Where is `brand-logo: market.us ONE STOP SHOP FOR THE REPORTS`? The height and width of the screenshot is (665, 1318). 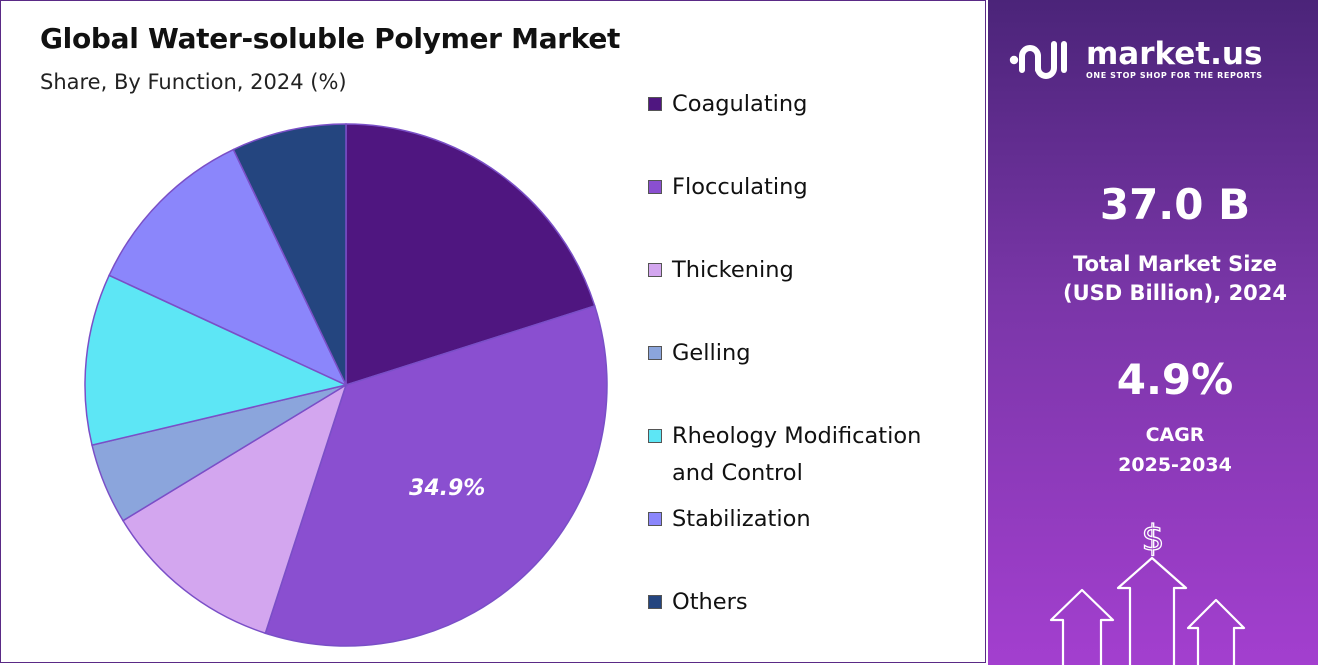
brand-logo: market.us ONE STOP SHOP FOR THE REPORTS is located at coordinates (1135, 59).